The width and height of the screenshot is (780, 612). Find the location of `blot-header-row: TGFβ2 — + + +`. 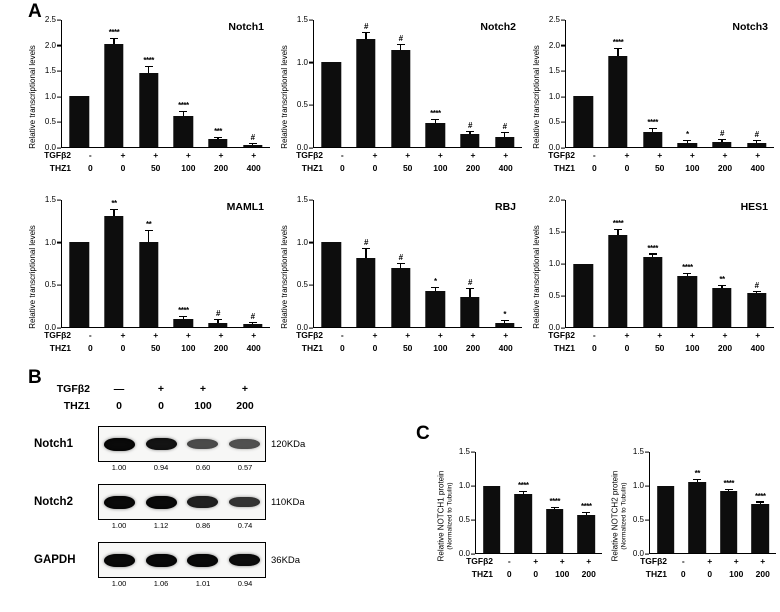

blot-header-row: TGFβ2 — + + + is located at coordinates (184, 388).